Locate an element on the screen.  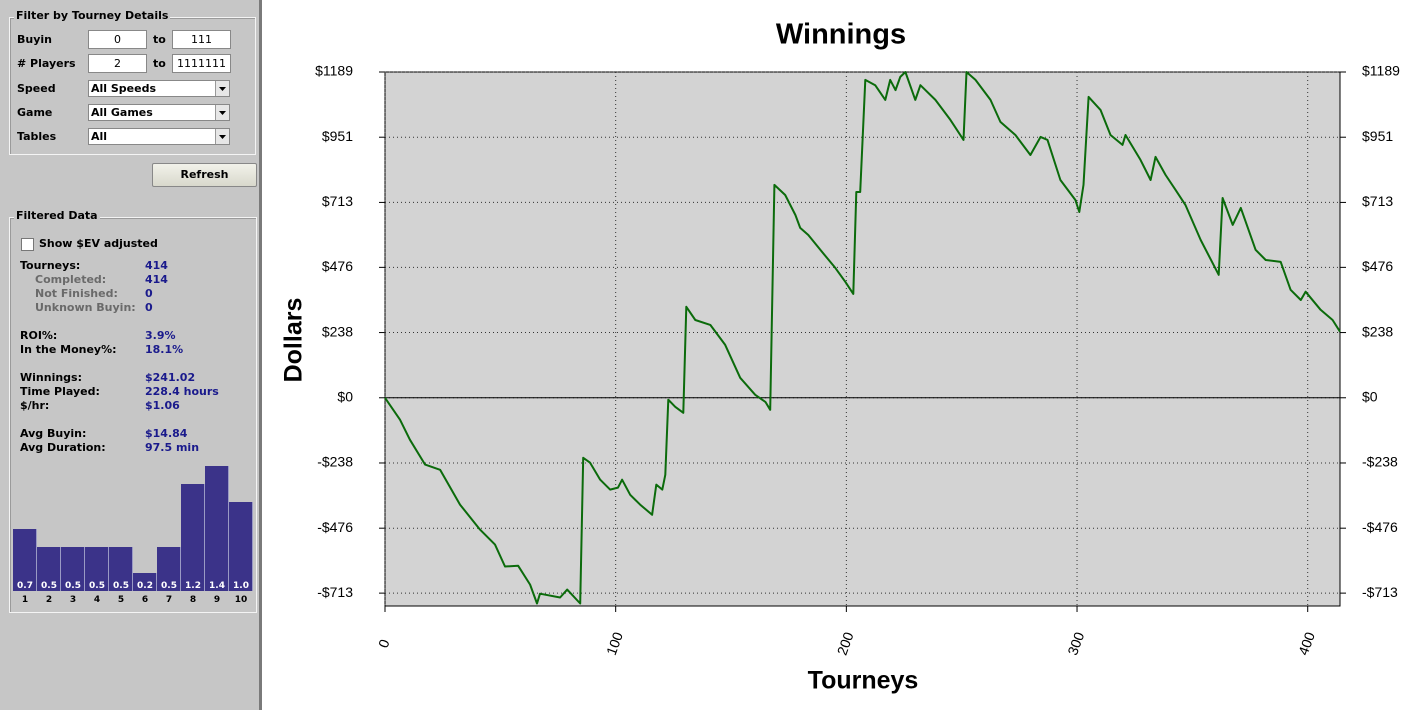
y-tick-label: -$238 is located at coordinates (335, 462).